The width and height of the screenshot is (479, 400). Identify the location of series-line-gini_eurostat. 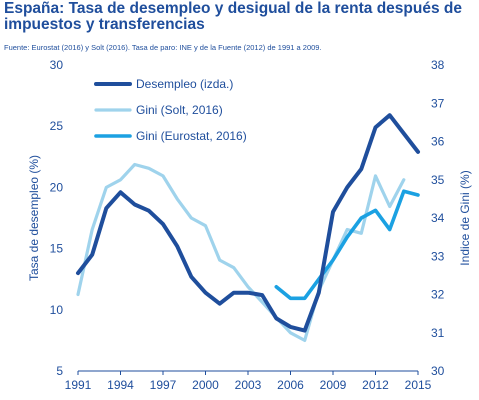
(347, 245).